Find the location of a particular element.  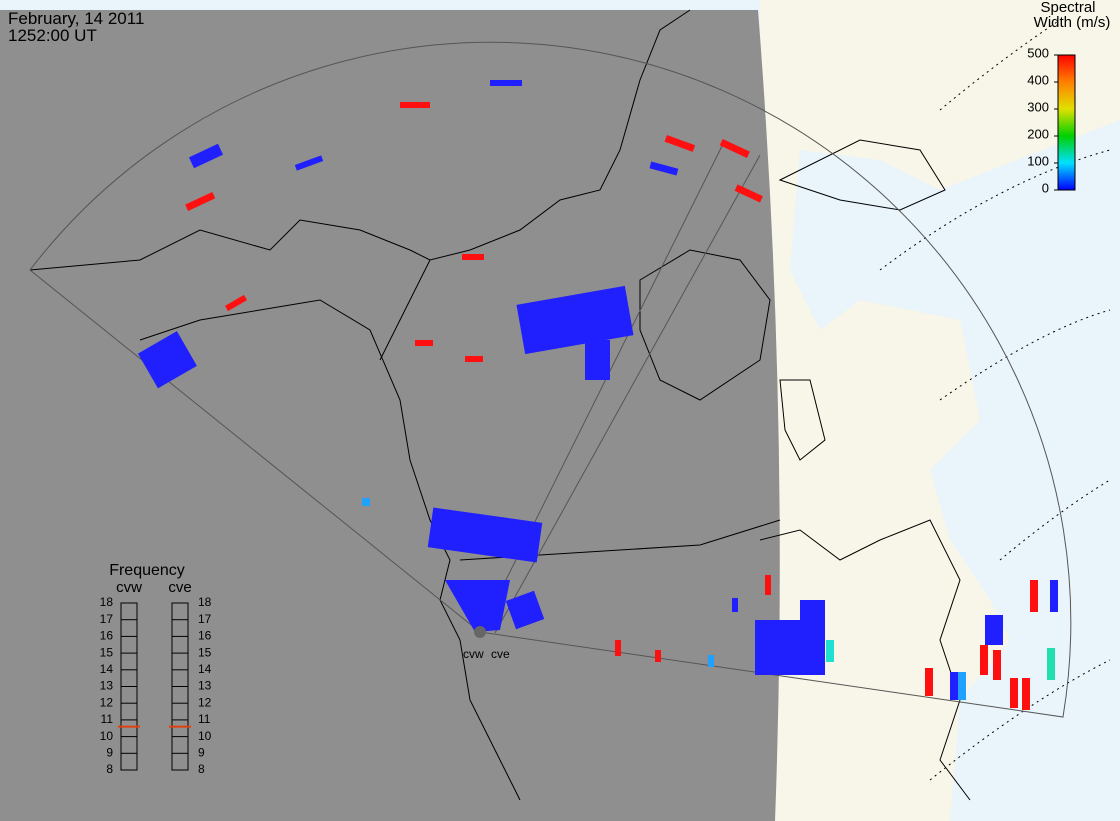

date: February, 14 2011 is located at coordinates (76, 18).